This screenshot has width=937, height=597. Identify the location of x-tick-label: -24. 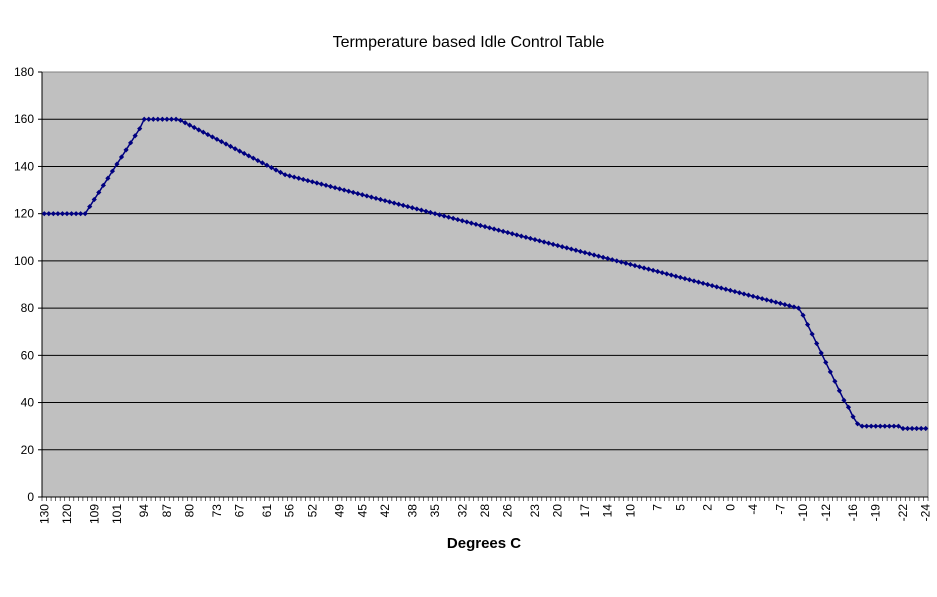
(926, 513).